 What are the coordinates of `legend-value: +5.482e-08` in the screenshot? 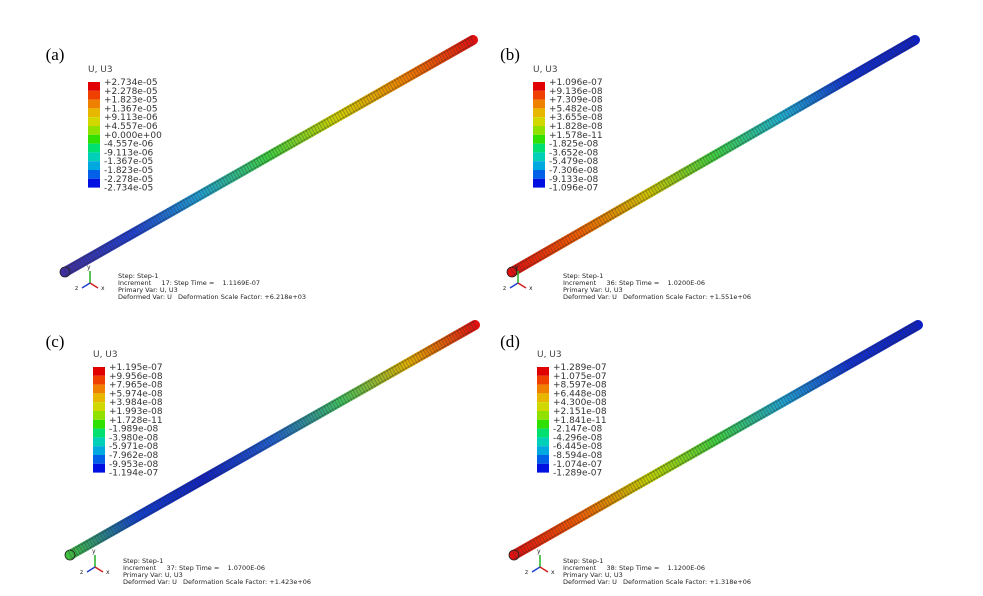 It's located at (576, 109).